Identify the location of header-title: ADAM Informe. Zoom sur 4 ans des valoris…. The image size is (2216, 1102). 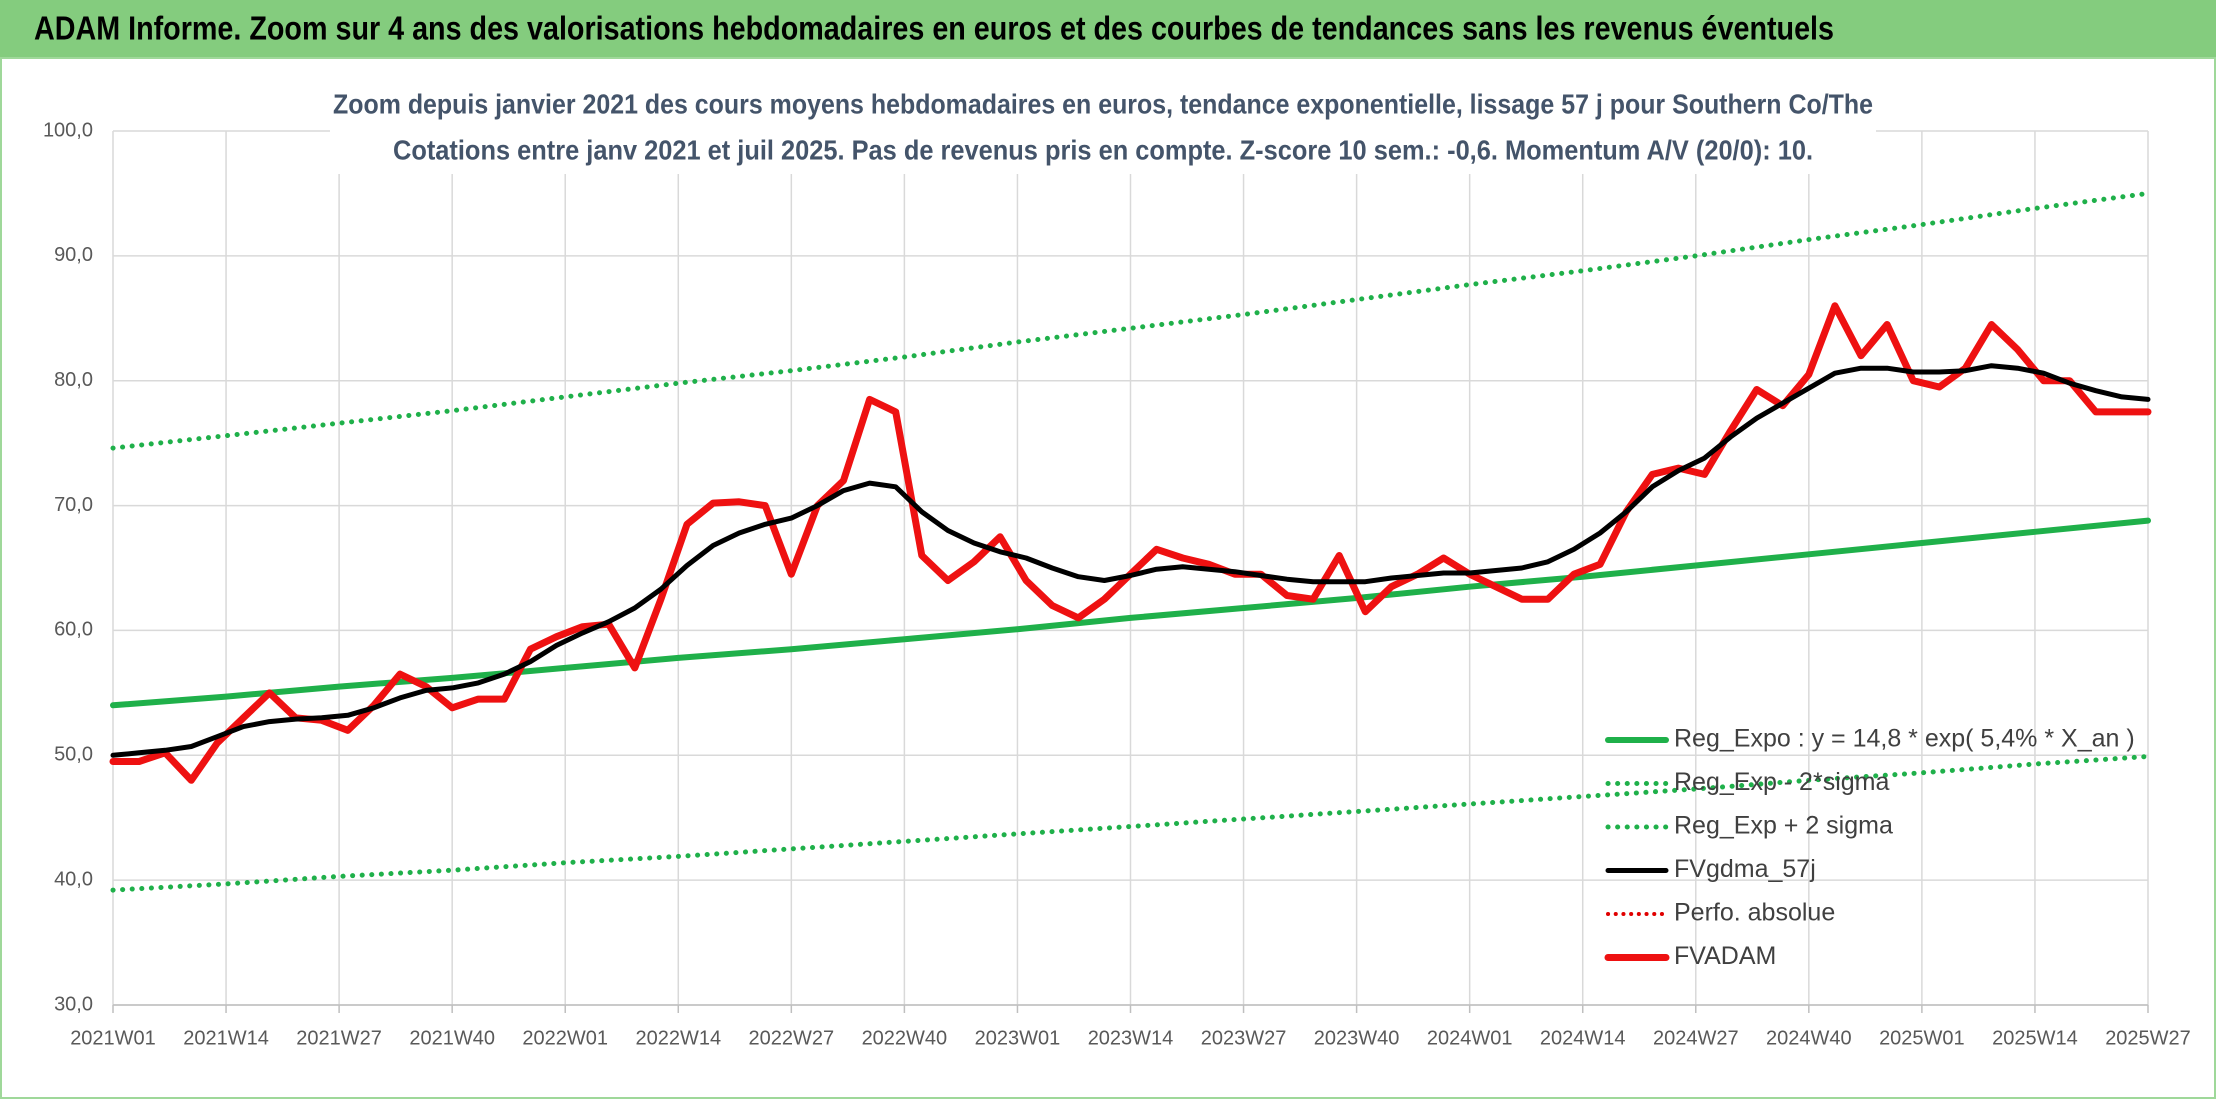
(934, 28).